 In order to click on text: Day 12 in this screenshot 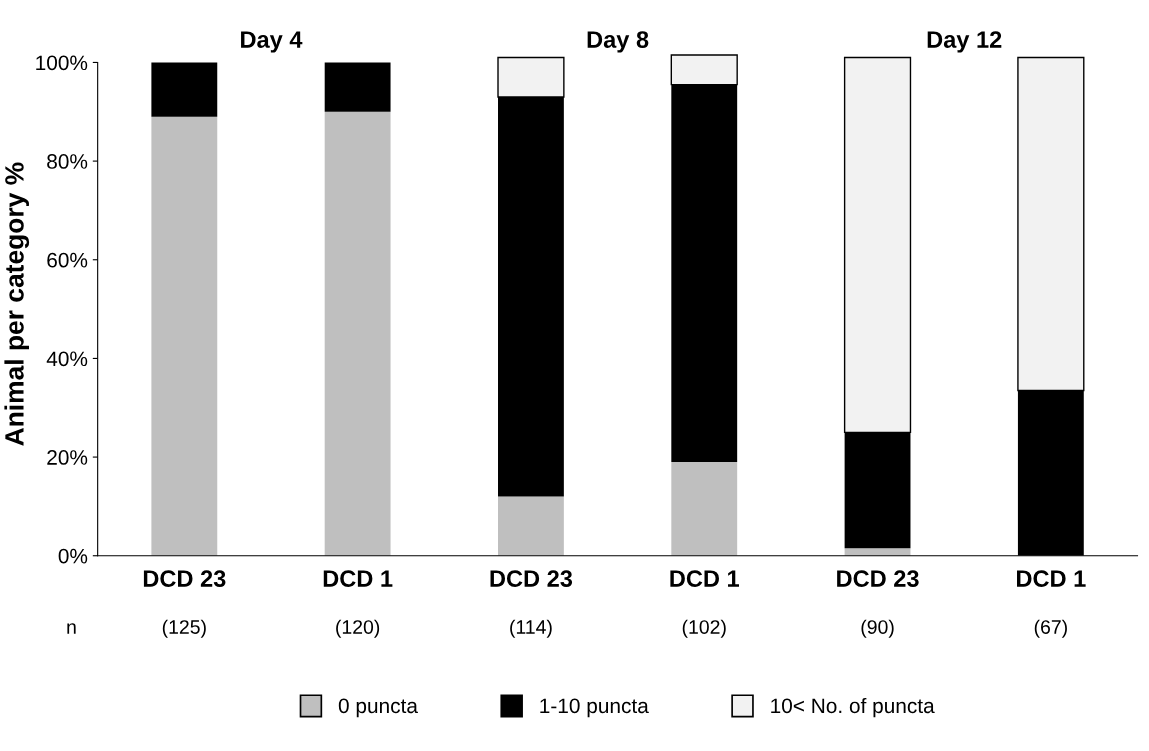, I will do `click(964, 42)`.